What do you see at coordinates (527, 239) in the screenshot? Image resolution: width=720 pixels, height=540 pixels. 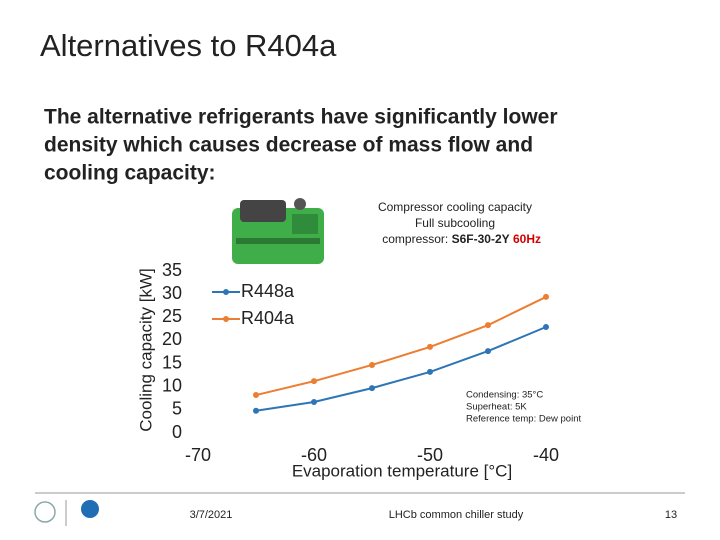 I see `compressor-freq: 60Hz` at bounding box center [527, 239].